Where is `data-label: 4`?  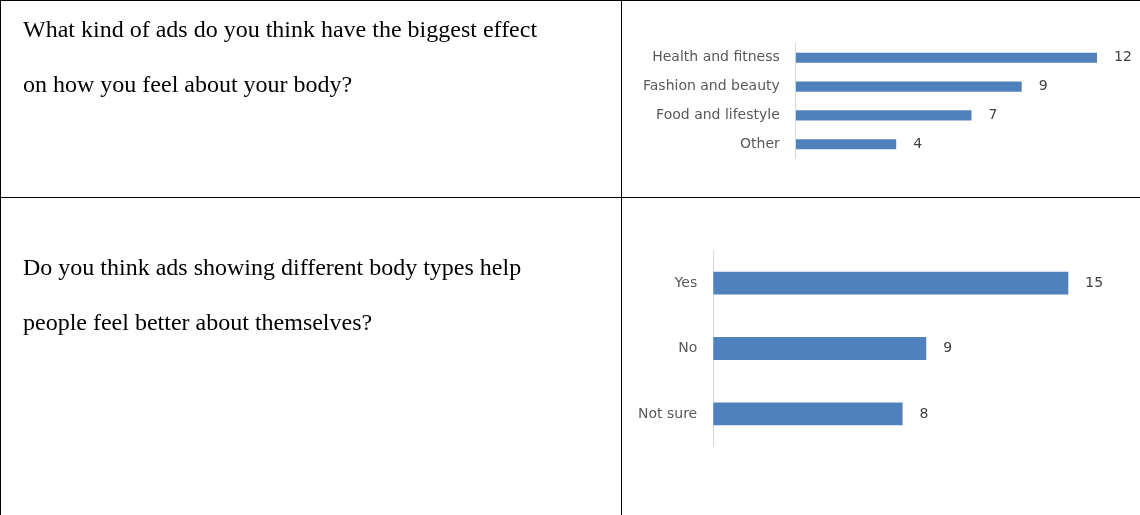 data-label: 4 is located at coordinates (918, 142).